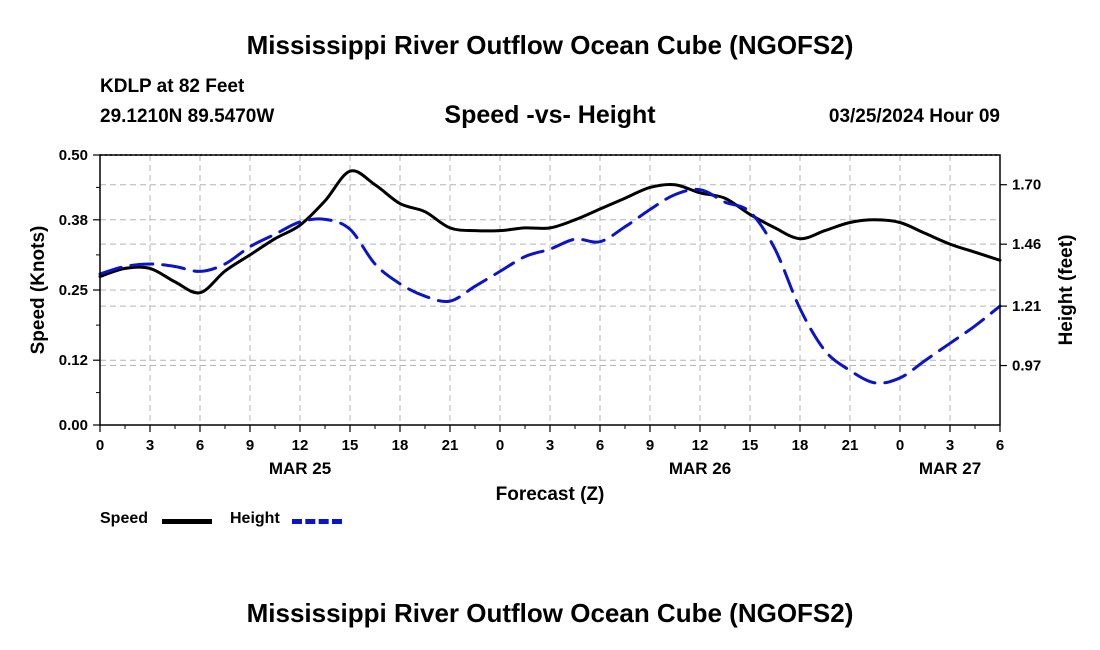 This screenshot has height=650, width=1100. I want to click on y-left-tick-label: 0.38, so click(73, 220).